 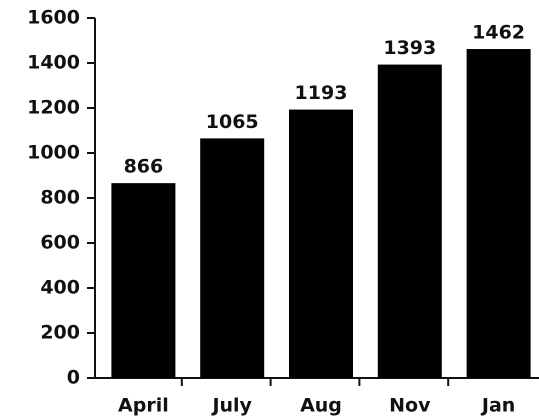 What do you see at coordinates (60, 333) in the screenshot?
I see `y-tick-label: 200` at bounding box center [60, 333].